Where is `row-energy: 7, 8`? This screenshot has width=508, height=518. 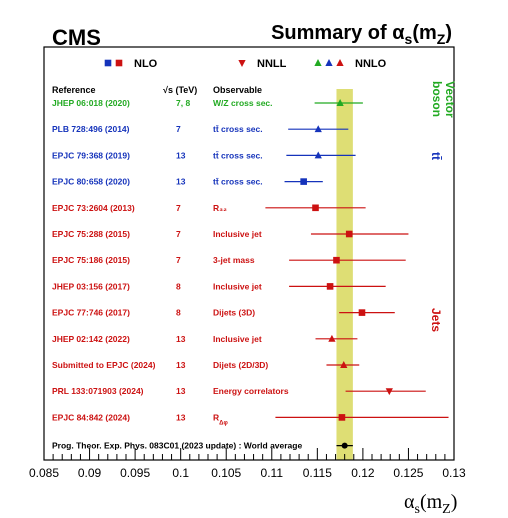
row-energy: 7, 8 is located at coordinates (183, 103).